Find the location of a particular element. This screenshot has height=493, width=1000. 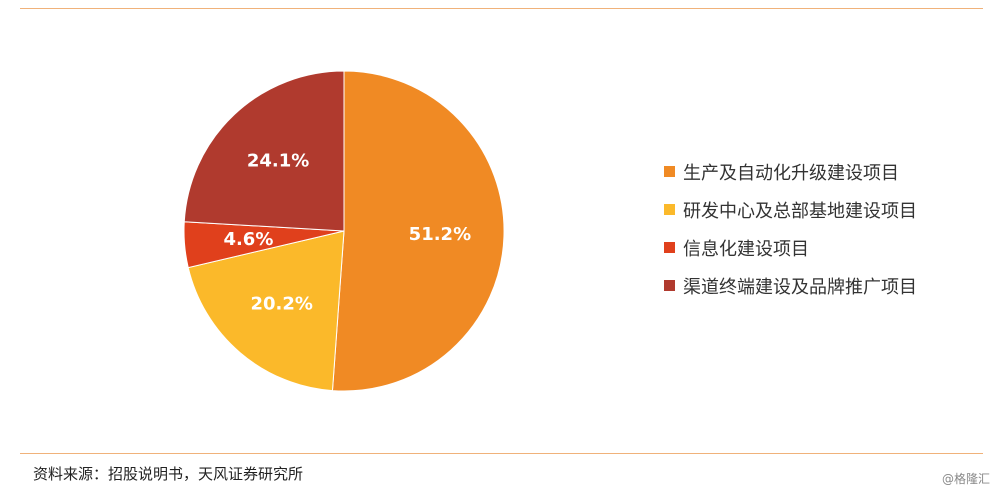

legend-label: 渠道终端建设及品牌推广项目 is located at coordinates (800, 287).